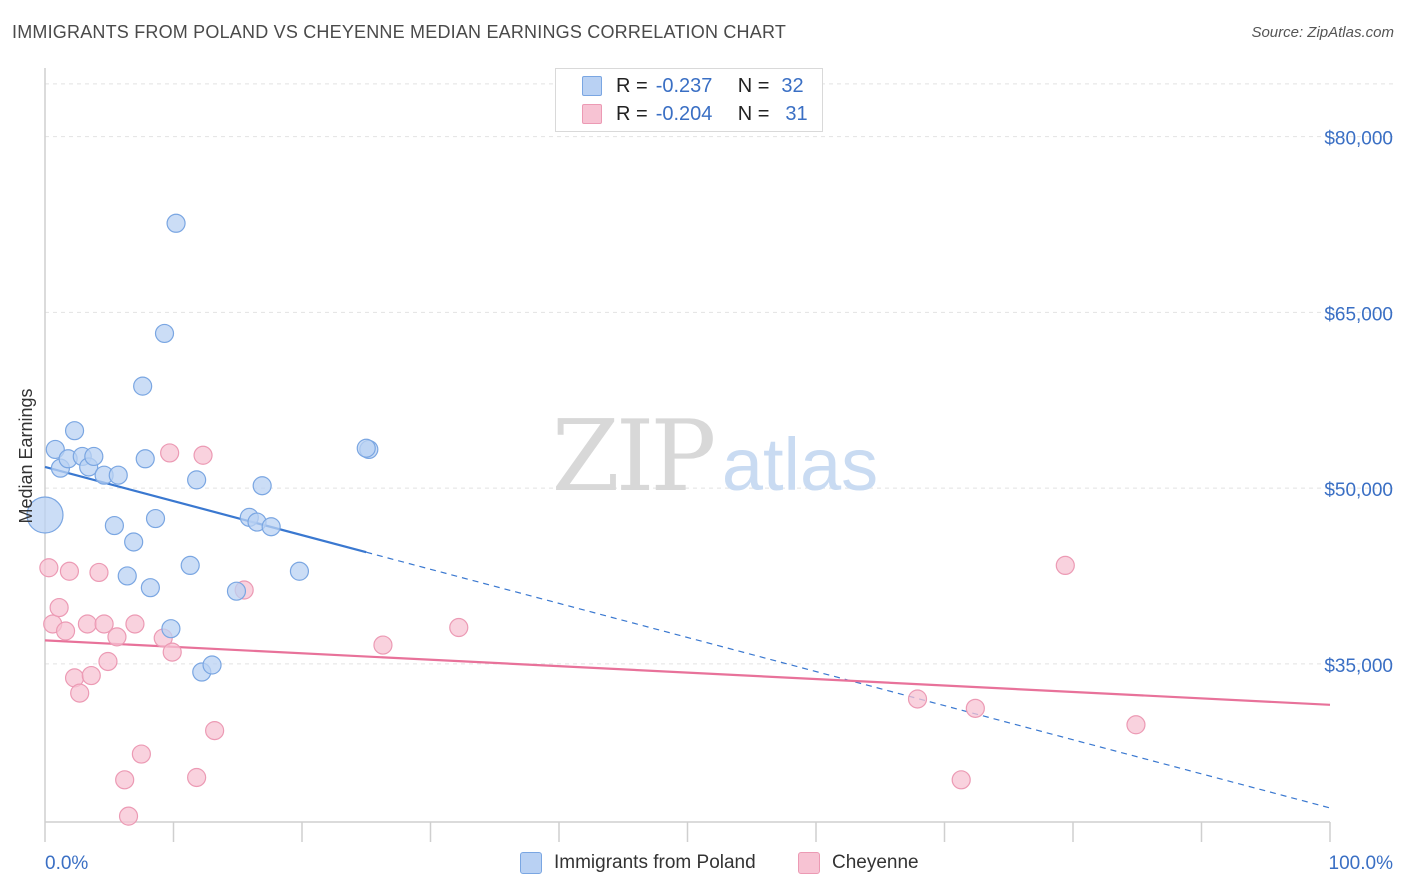 This screenshot has height=892, width=1406. What do you see at coordinates (66, 863) in the screenshot?
I see `x-tick-label: 0.0%` at bounding box center [66, 863].